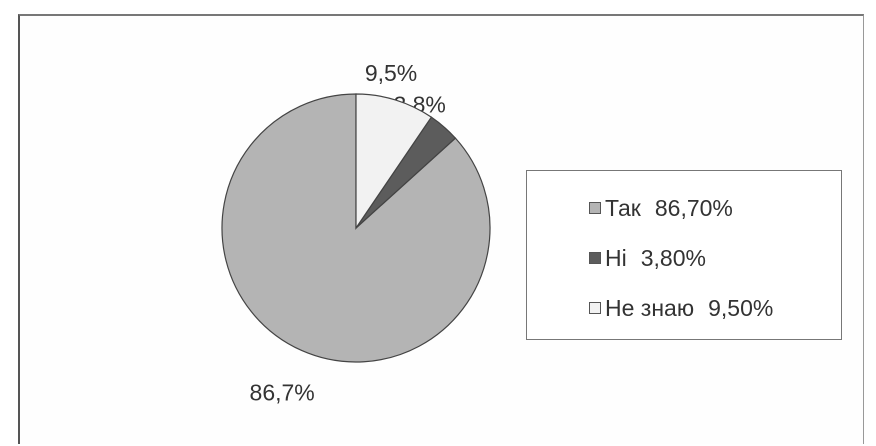 This screenshot has height=446, width=876. I want to click on legend-item-ne-znayu: Не знаю 9,50%, so click(715, 308).